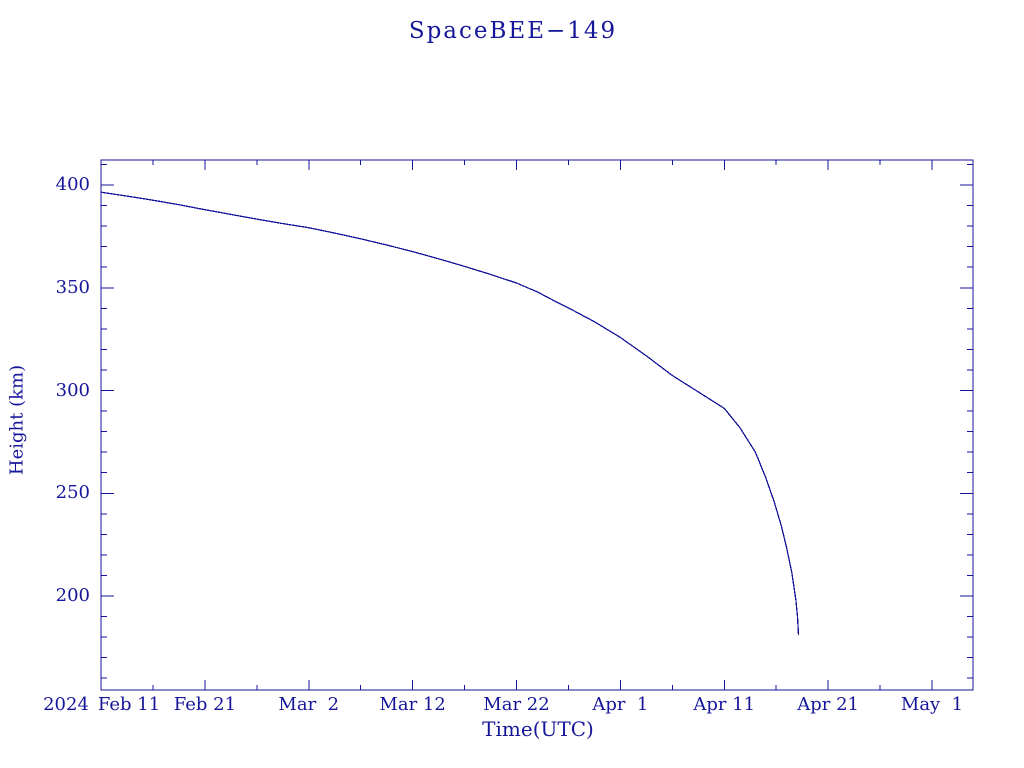 The image size is (1024, 768). What do you see at coordinates (72, 493) in the screenshot?
I see `y-tick-label: 250` at bounding box center [72, 493].